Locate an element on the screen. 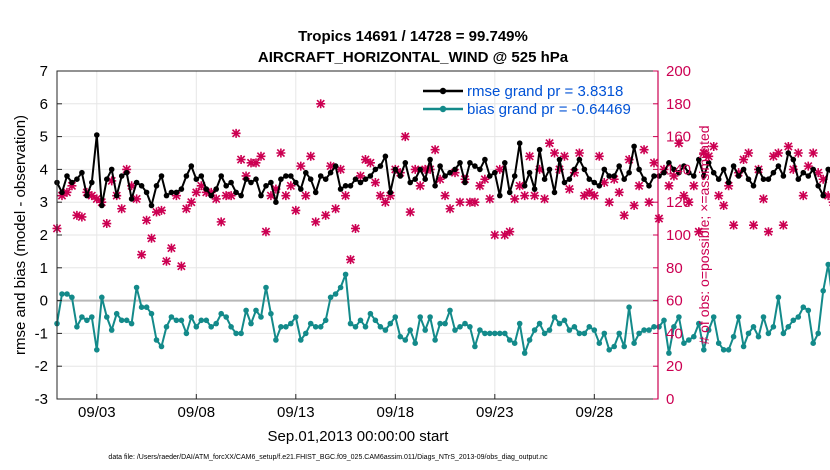 The width and height of the screenshot is (830, 470). y2-tick-label: 100 is located at coordinates (678, 235).